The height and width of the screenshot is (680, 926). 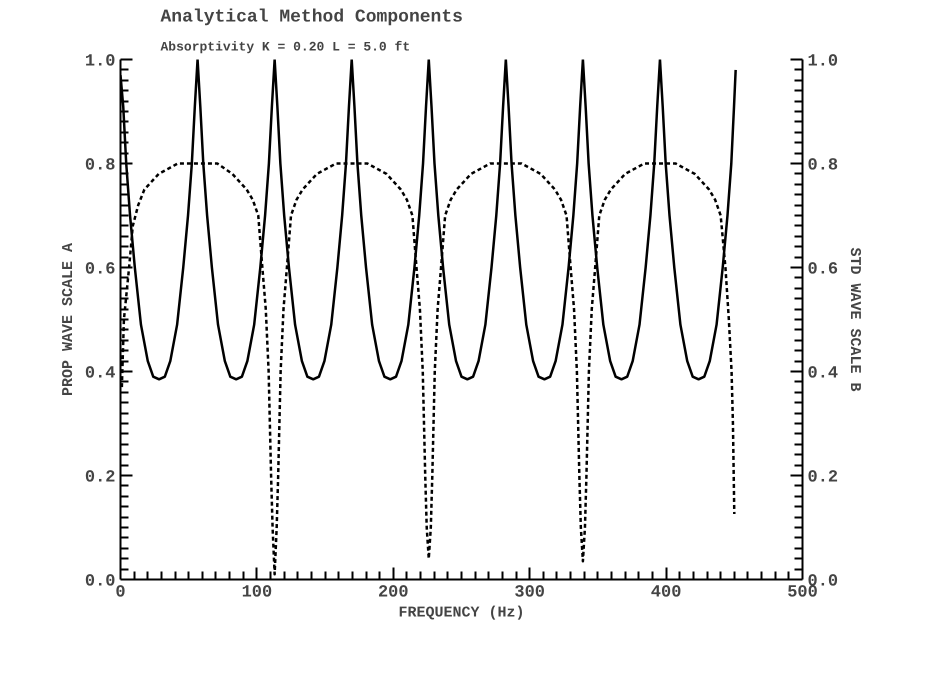 What do you see at coordinates (100, 270) in the screenshot?
I see `y-tick-label: 0.6` at bounding box center [100, 270].